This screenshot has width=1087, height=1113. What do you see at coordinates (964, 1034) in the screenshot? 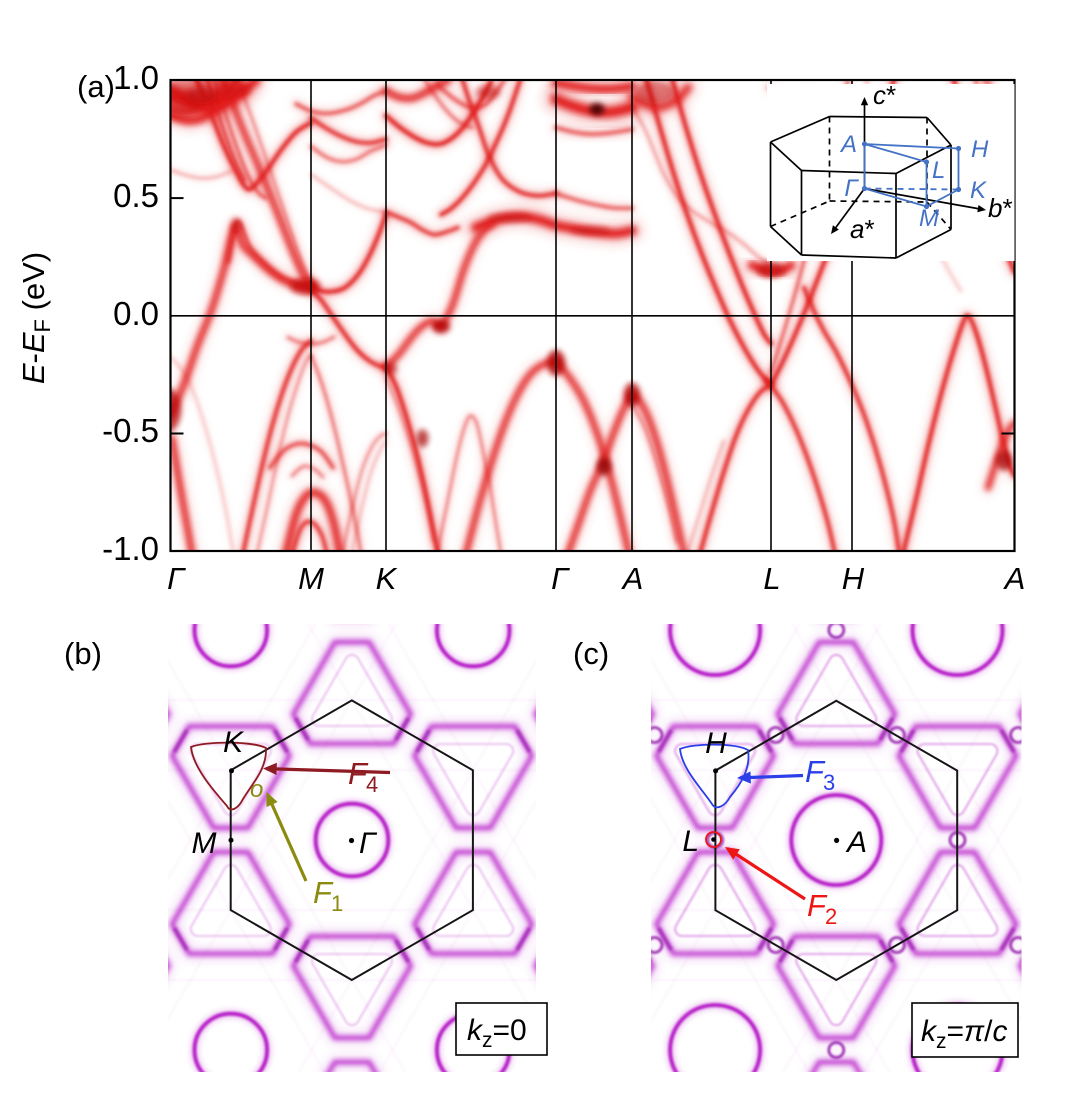
I see `svg-text: kz=π/c` at bounding box center [964, 1034].